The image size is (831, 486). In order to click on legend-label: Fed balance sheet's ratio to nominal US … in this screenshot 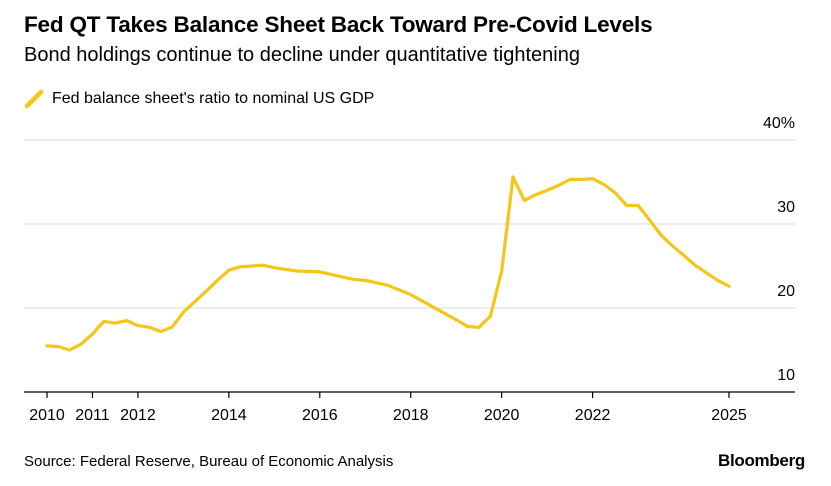, I will do `click(213, 98)`.